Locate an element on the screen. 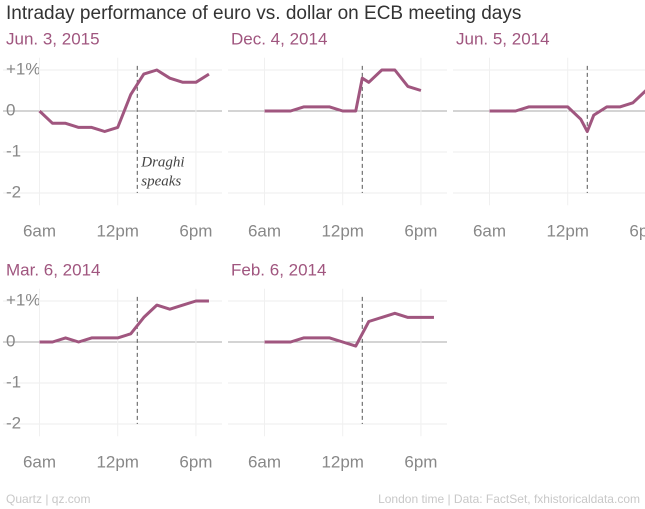 This screenshot has height=509, width=645. credit: Quartz | qz.com is located at coordinates (48, 499).